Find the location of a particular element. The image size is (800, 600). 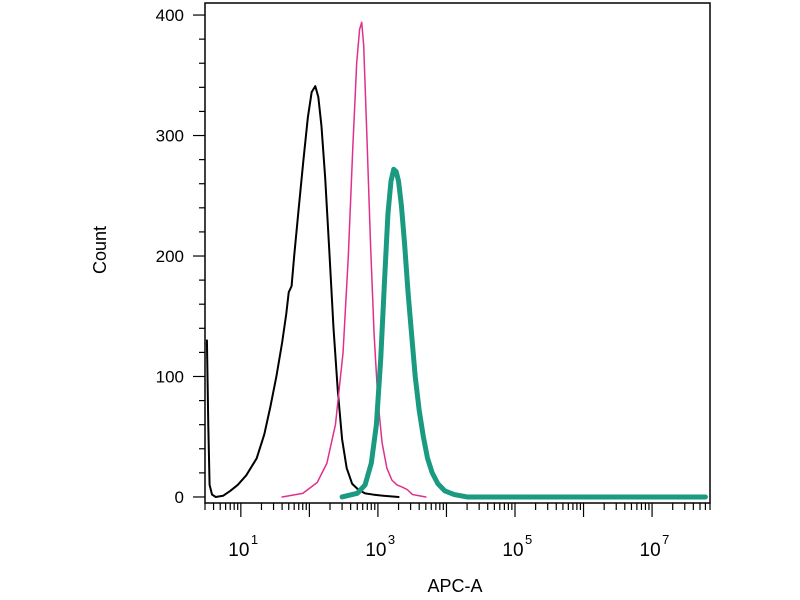

y-tick-label: 400 is located at coordinates (170, 15).